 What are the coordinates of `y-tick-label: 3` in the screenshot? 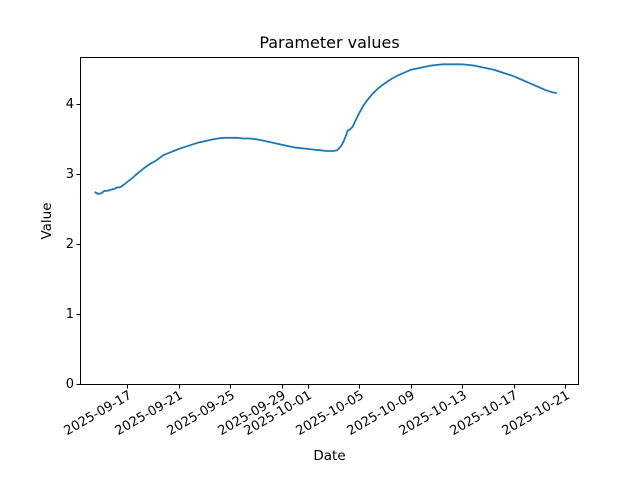 It's located at (69, 174).